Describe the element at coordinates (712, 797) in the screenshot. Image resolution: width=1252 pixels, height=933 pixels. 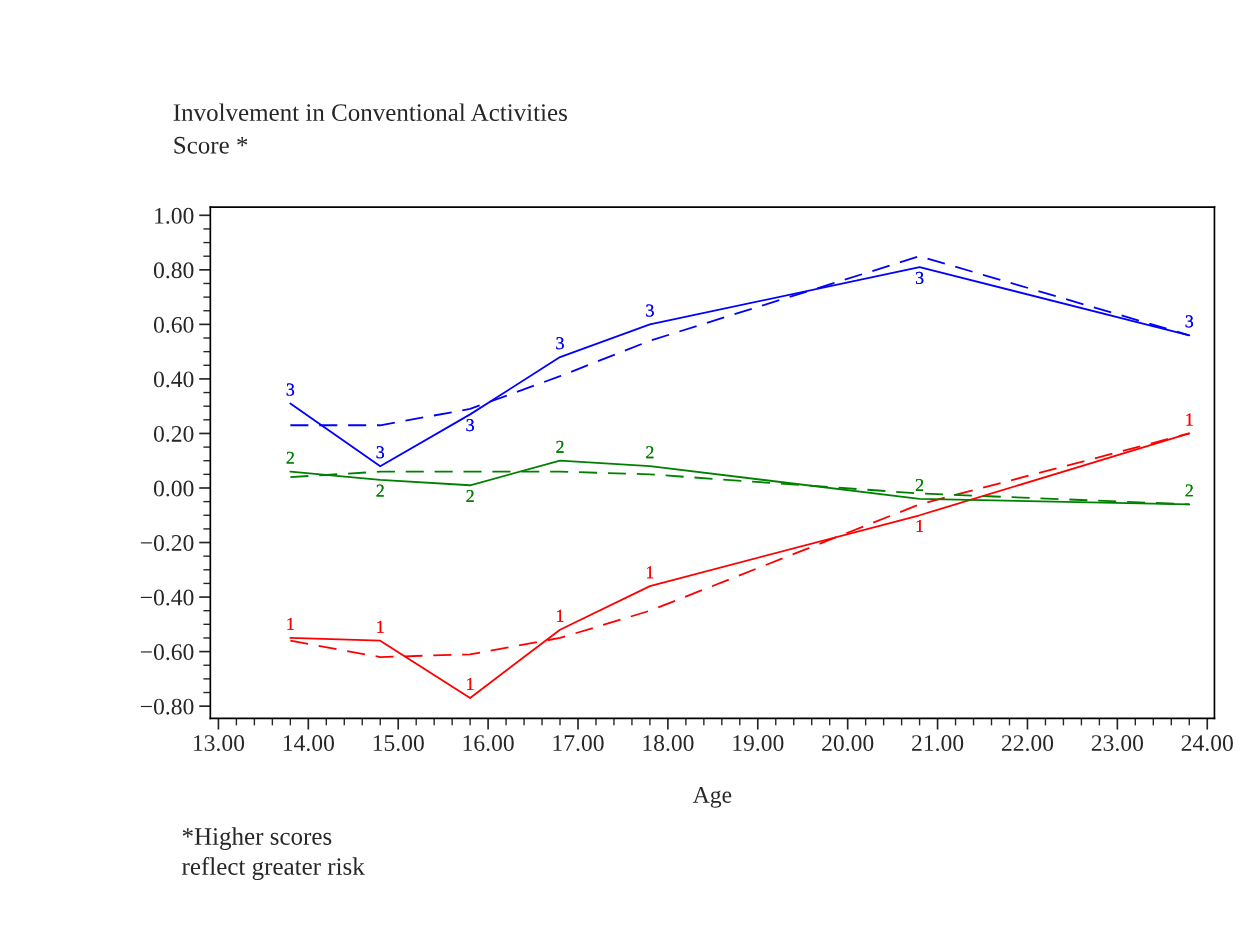
I see `x-axis-title: Age` at that location.